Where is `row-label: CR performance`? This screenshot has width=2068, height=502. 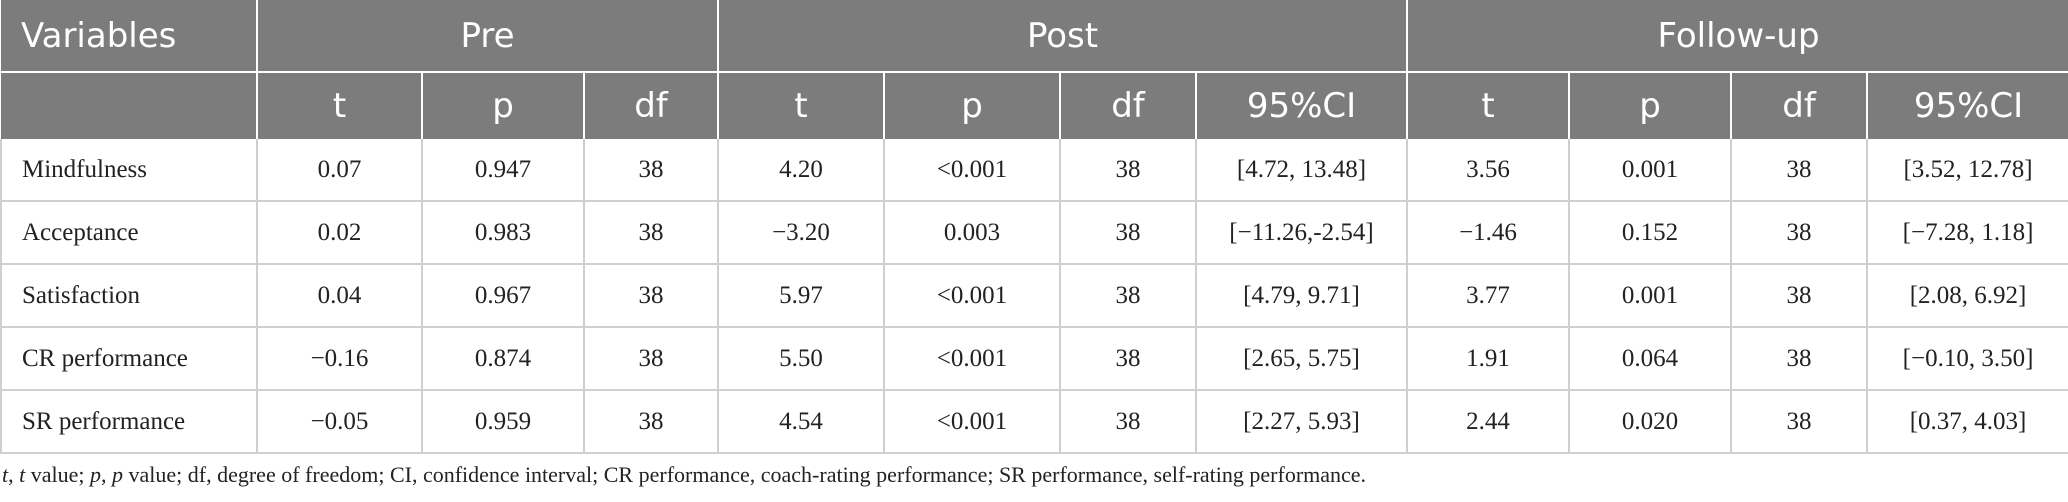
row-label: CR performance is located at coordinates (129, 359).